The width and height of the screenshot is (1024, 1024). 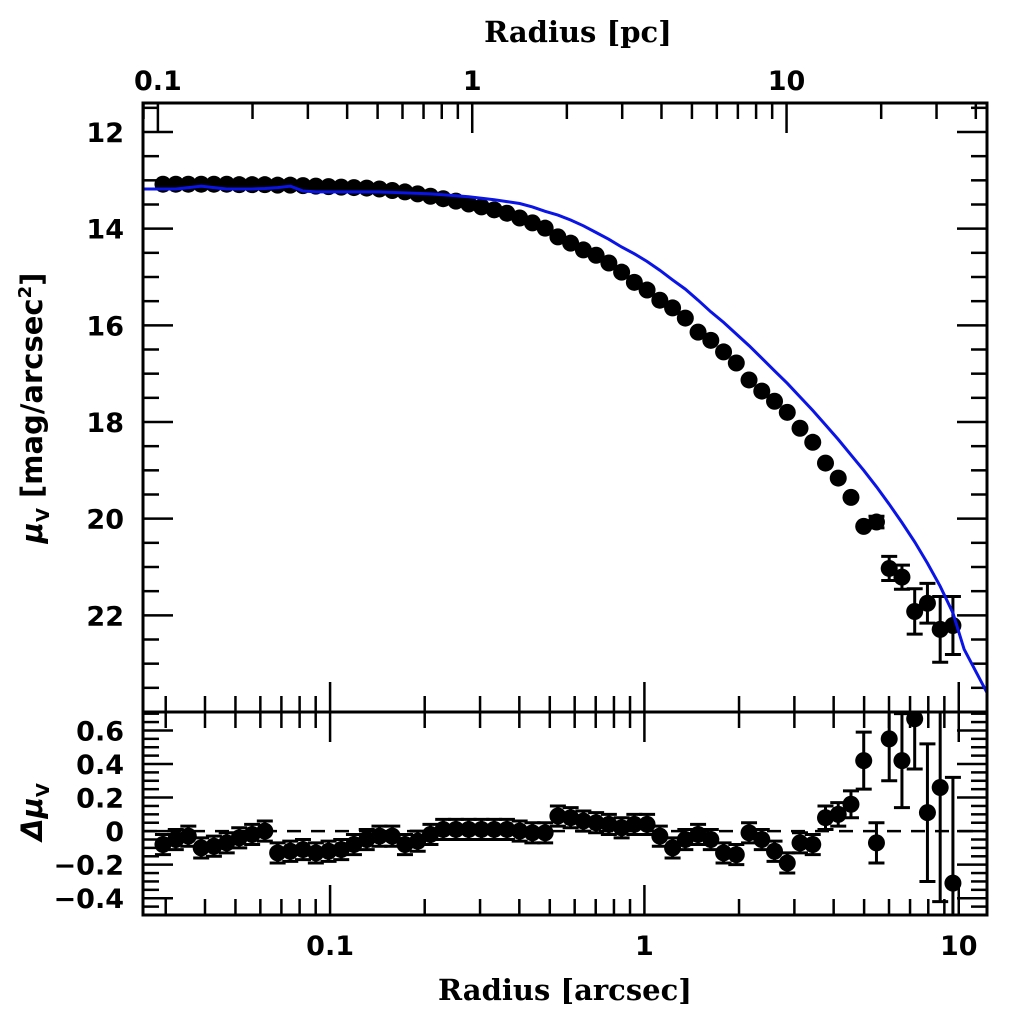 What do you see at coordinates (114, 832) in the screenshot?
I see `lower-y-tick-label: 0` at bounding box center [114, 832].